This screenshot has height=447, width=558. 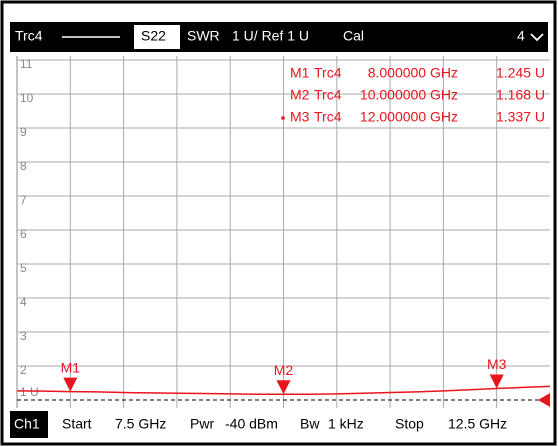 I want to click on marker-table-x: 8.000000 GHz, so click(x=413, y=73).